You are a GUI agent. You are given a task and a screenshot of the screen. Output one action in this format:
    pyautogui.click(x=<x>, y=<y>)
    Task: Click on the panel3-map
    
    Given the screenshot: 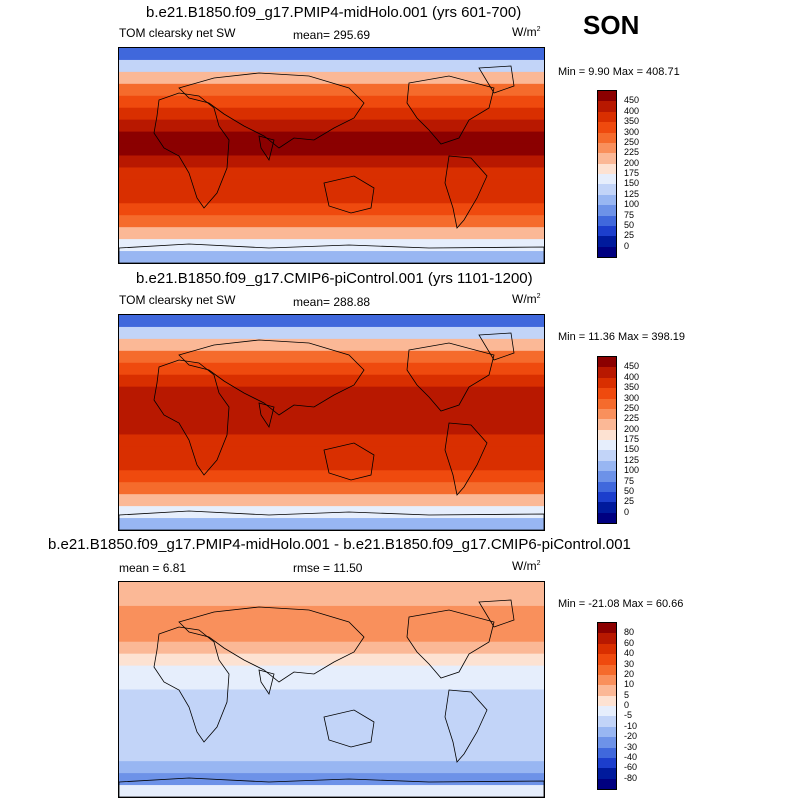 What is the action you would take?
    pyautogui.click(x=331, y=689)
    